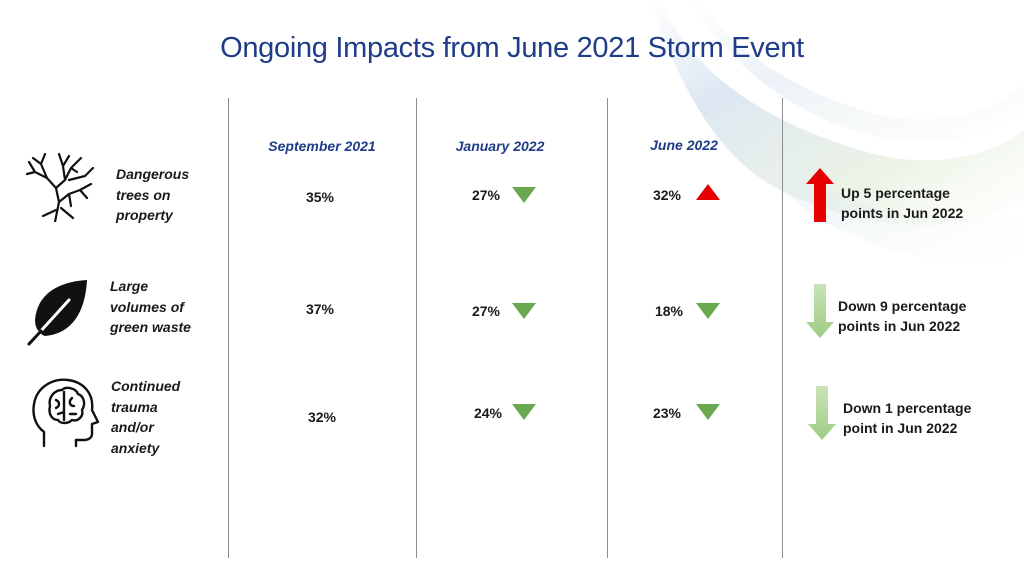  What do you see at coordinates (907, 418) in the screenshot?
I see `summary-trauma: Down 1 percentage point in Jun 2022` at bounding box center [907, 418].